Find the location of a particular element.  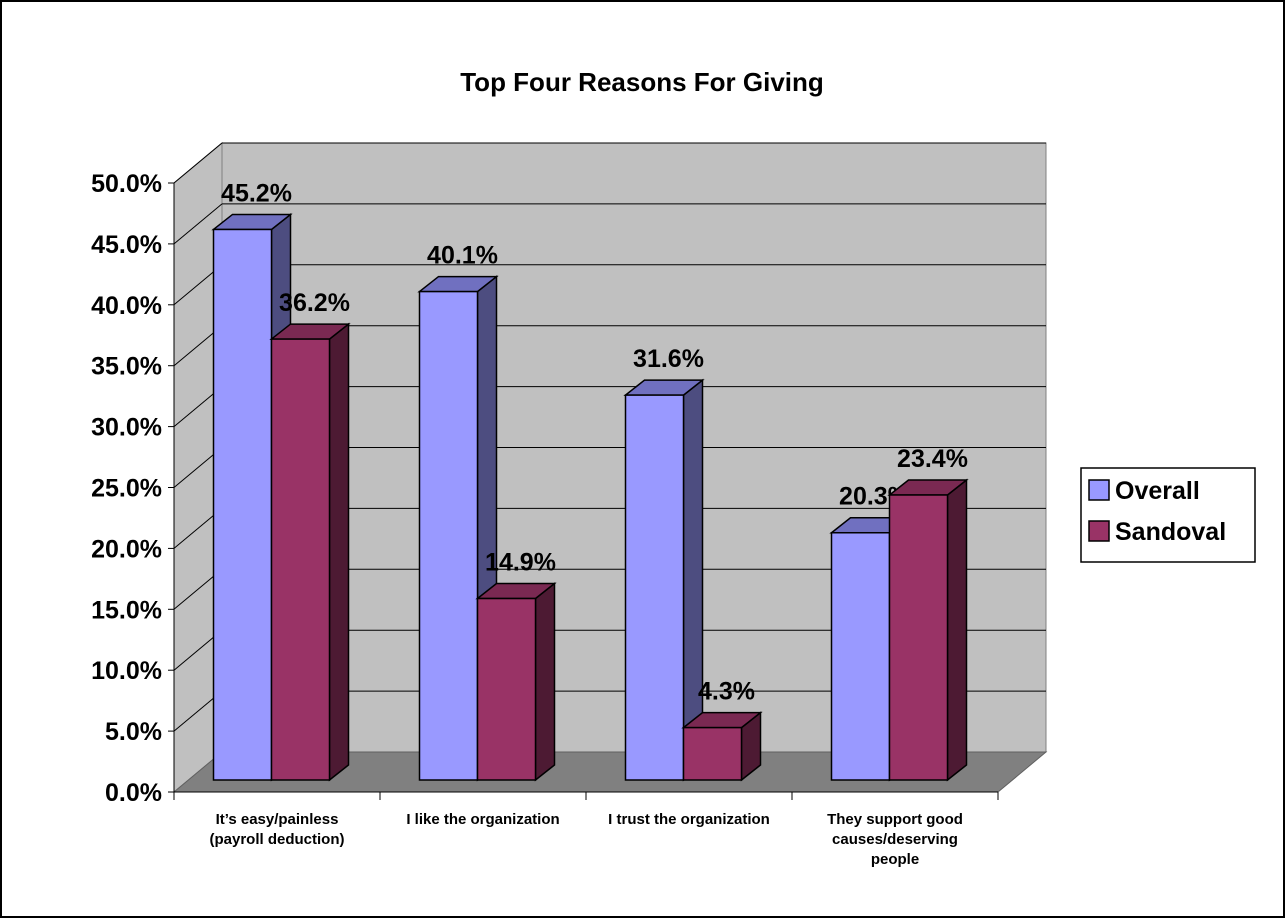

legend: Overall Sandoval is located at coordinates (1168, 515).